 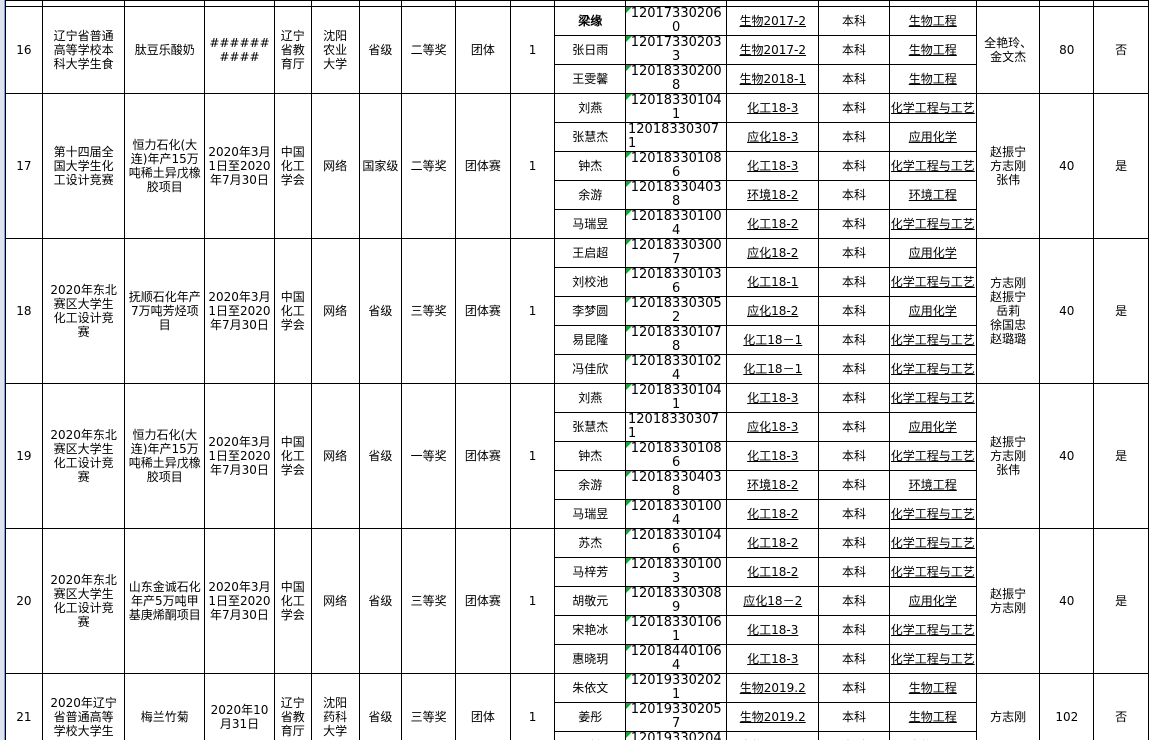 What do you see at coordinates (676, 717) in the screenshot?
I see `cell-student-id: 120193302057` at bounding box center [676, 717].